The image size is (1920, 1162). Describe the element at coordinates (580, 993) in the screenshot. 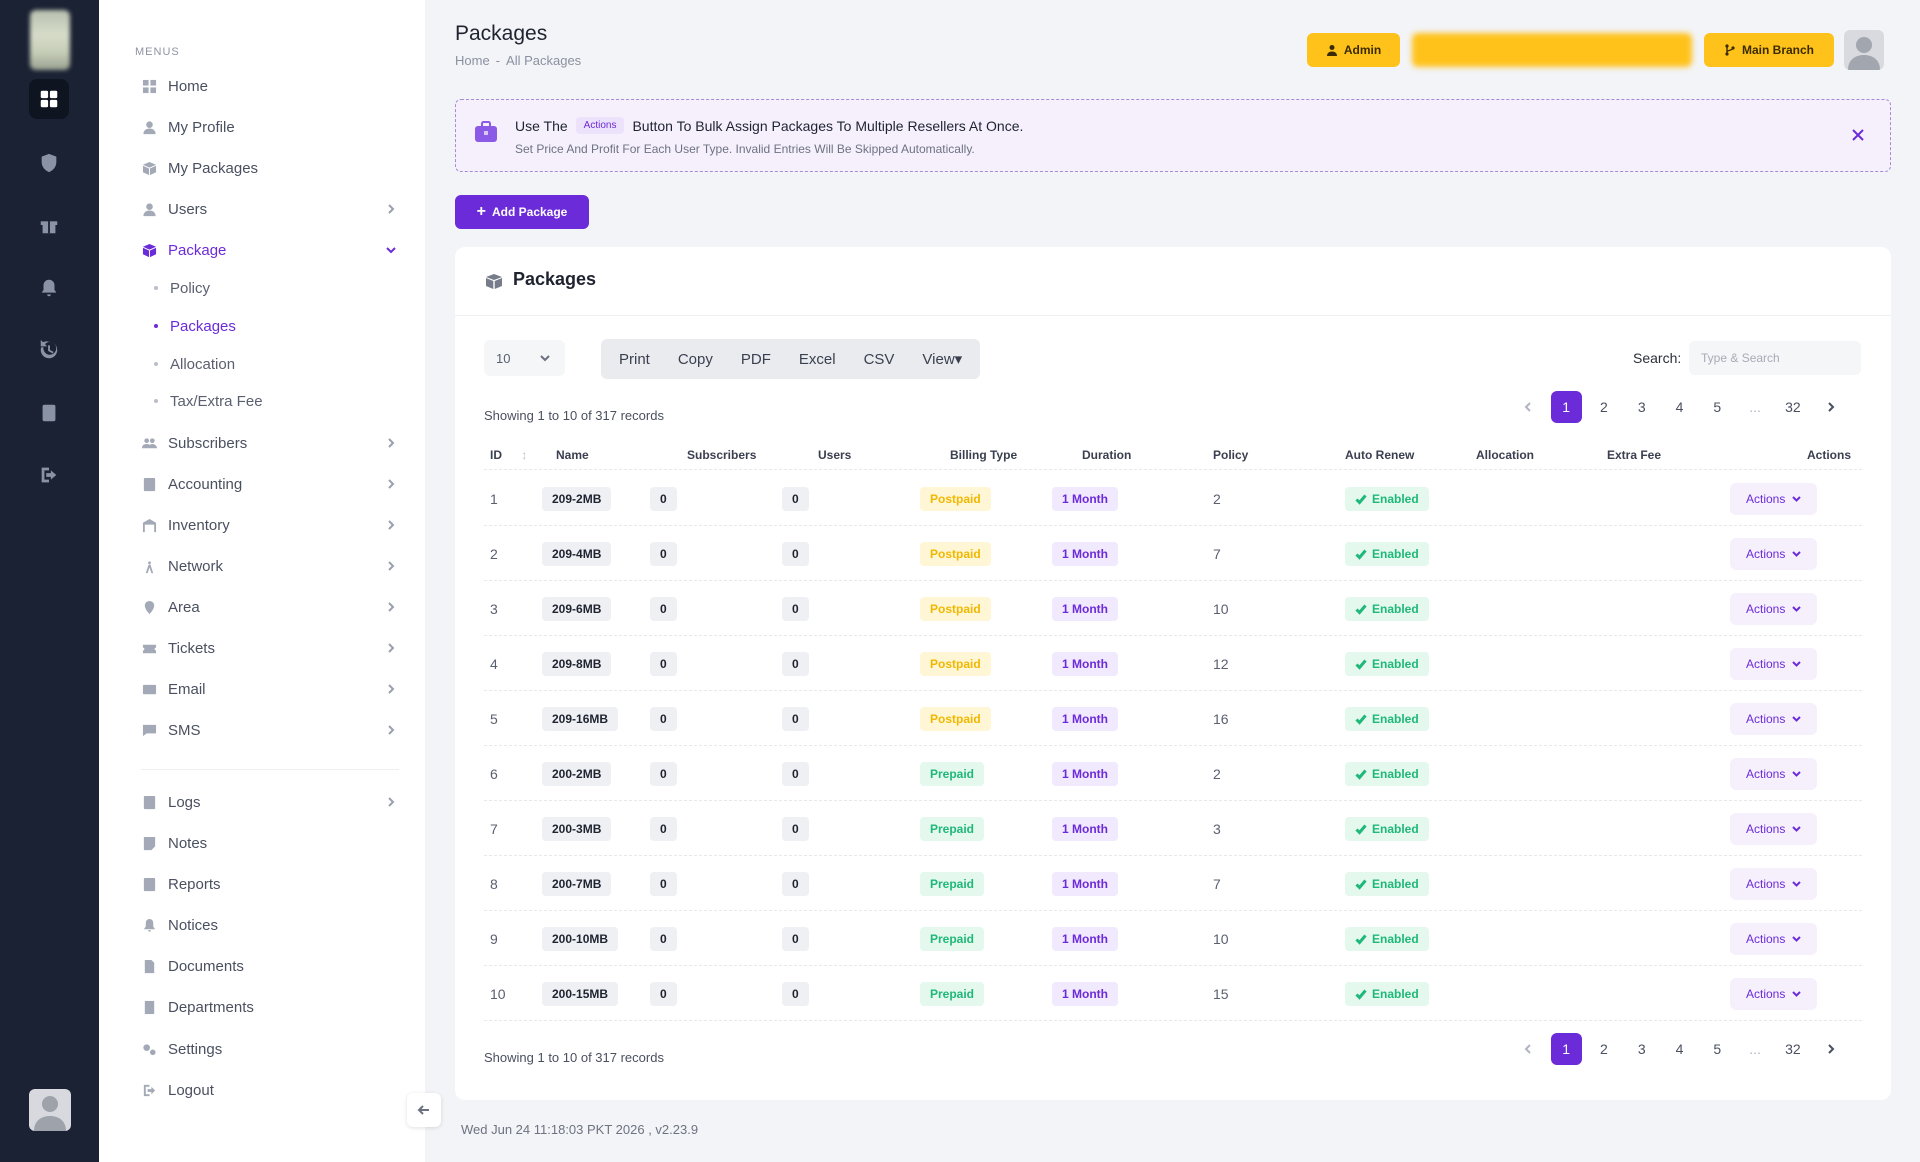

I see `cell-name: 200-15MB` at that location.